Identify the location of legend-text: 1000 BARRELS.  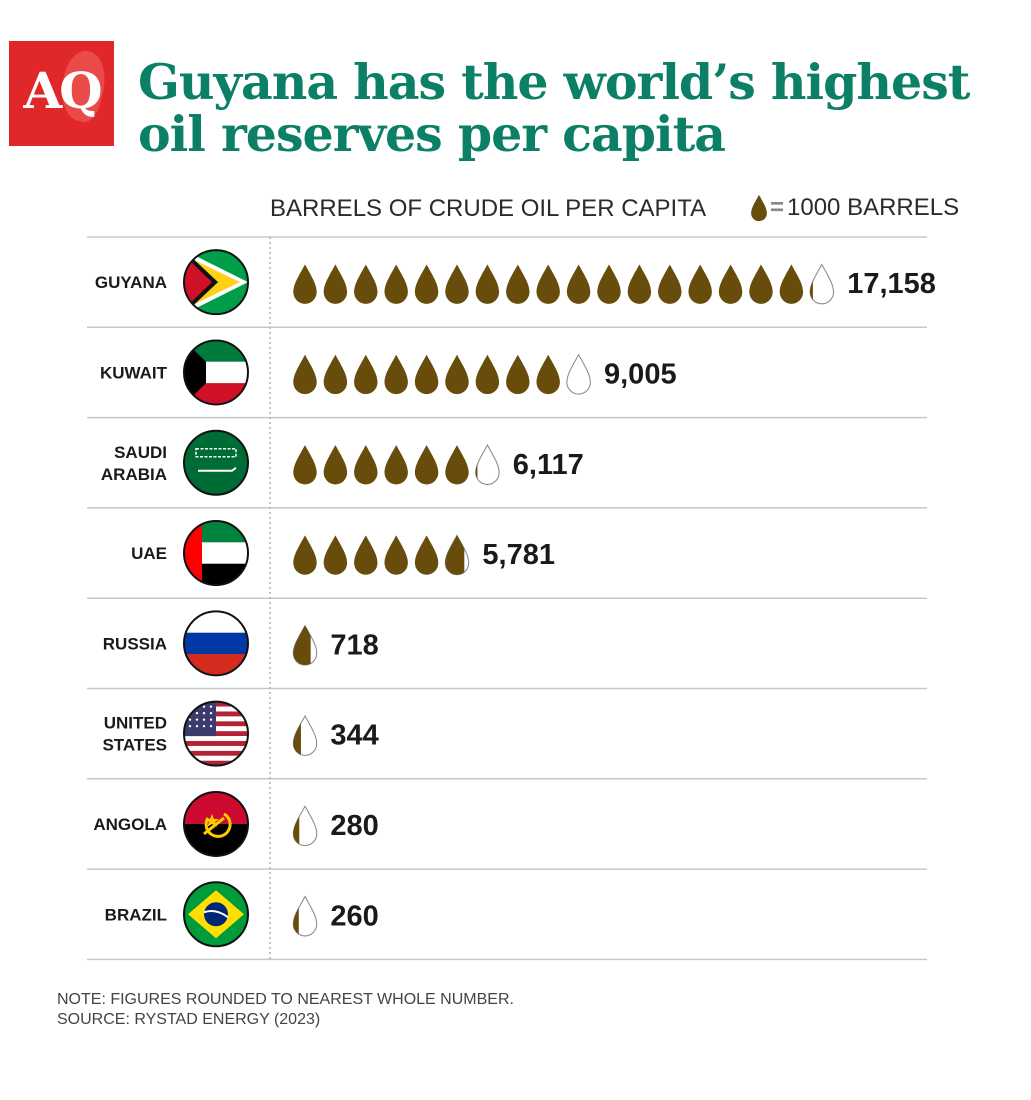
(873, 207).